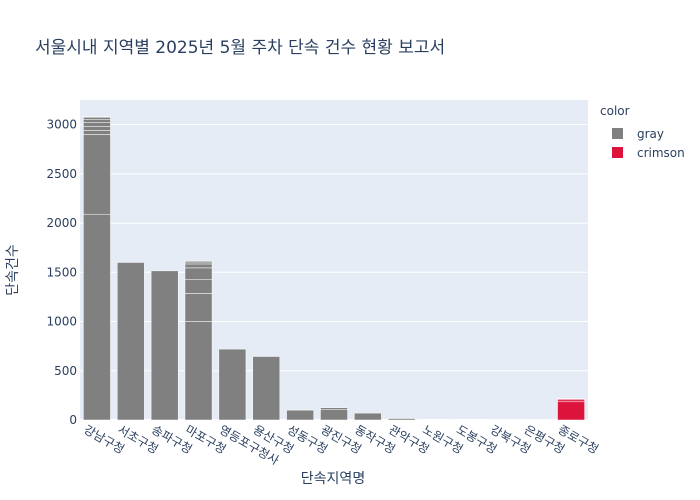 The width and height of the screenshot is (700, 500). I want to click on legend-label: crimson, so click(661, 152).